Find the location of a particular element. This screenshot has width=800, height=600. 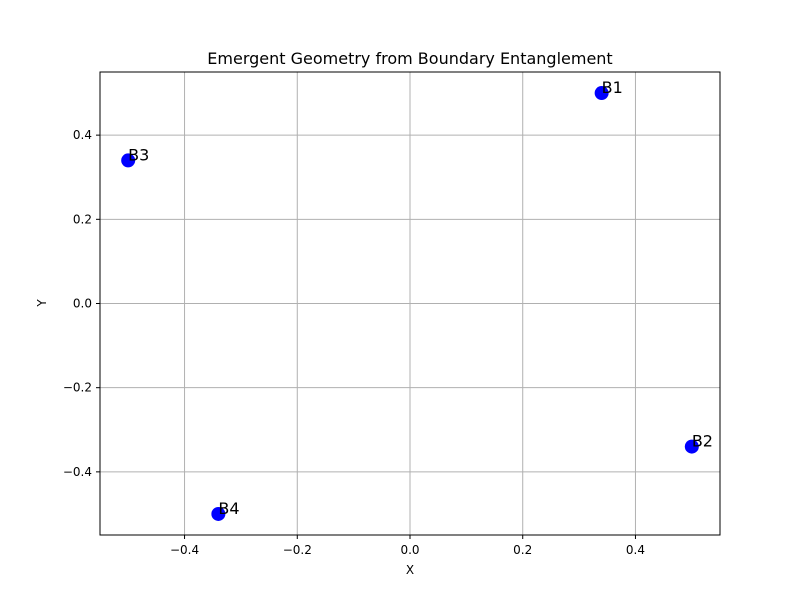

y-axis-ticks: −0.4 −0.2 0.0 0.2 0.4 is located at coordinates (81, 303).